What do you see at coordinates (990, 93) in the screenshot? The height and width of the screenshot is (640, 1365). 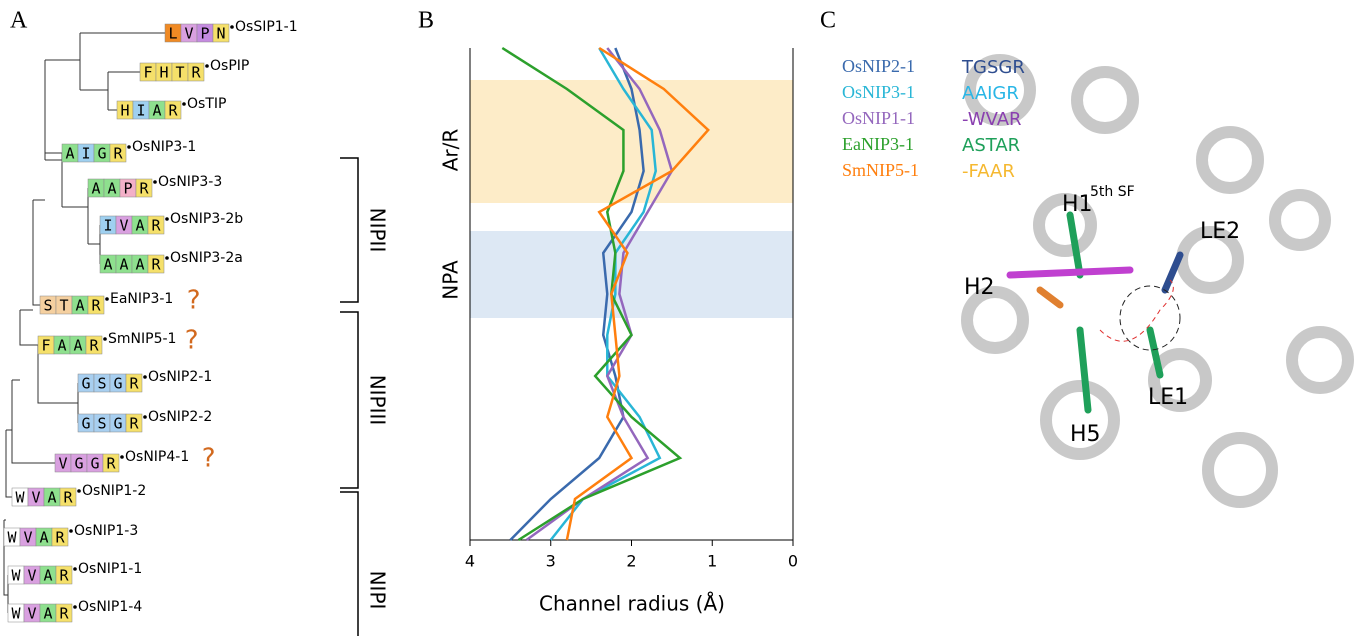 I see `legend-motif: AAIGR` at bounding box center [990, 93].